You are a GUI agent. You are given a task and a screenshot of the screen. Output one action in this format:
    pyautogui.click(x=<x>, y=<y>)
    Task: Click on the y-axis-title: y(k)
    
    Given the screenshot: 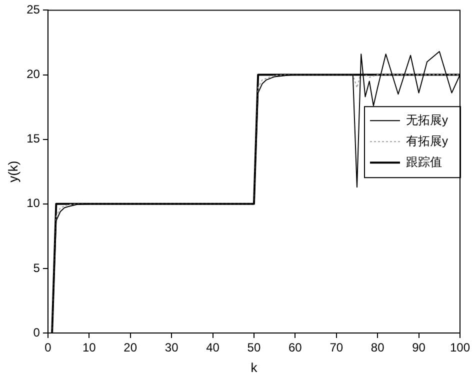 What is the action you would take?
    pyautogui.click(x=12, y=171)
    